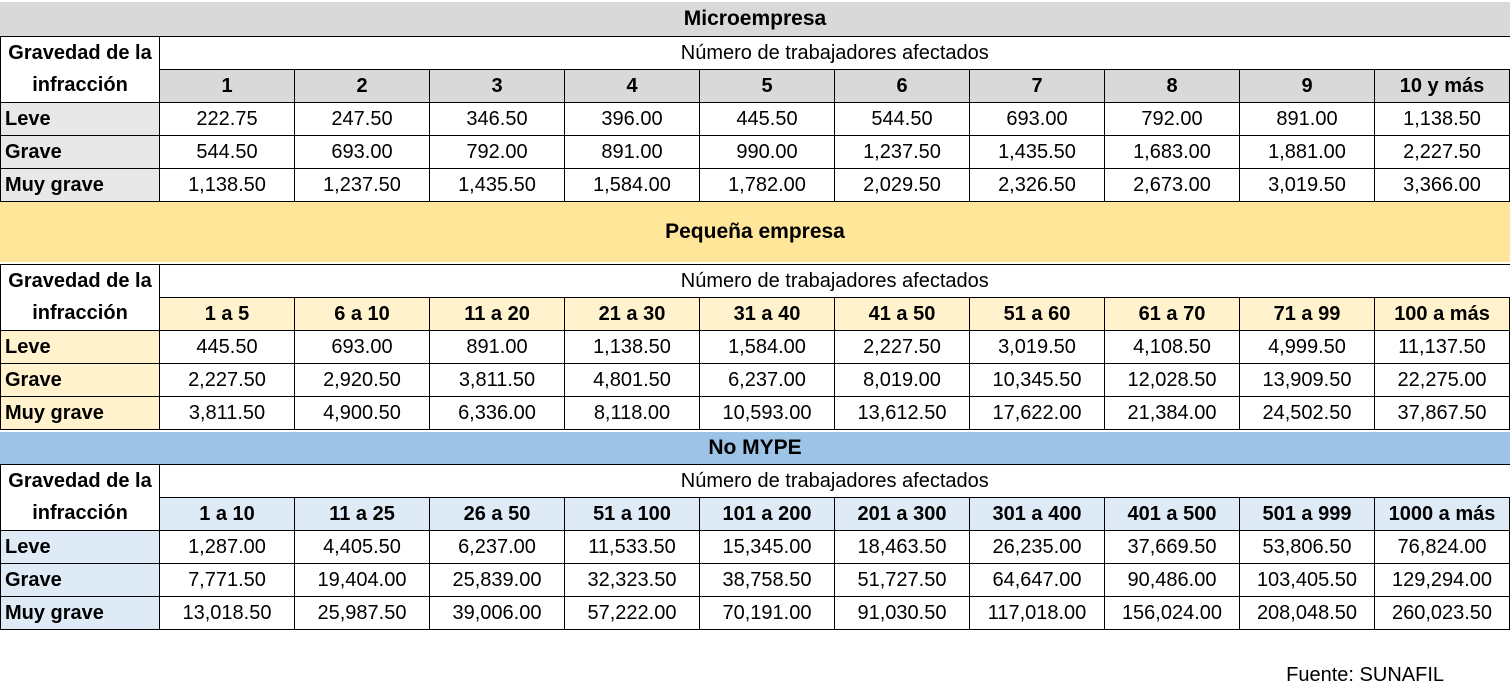  Describe the element at coordinates (497, 514) in the screenshot. I see `column-header: 26 a 50` at that location.